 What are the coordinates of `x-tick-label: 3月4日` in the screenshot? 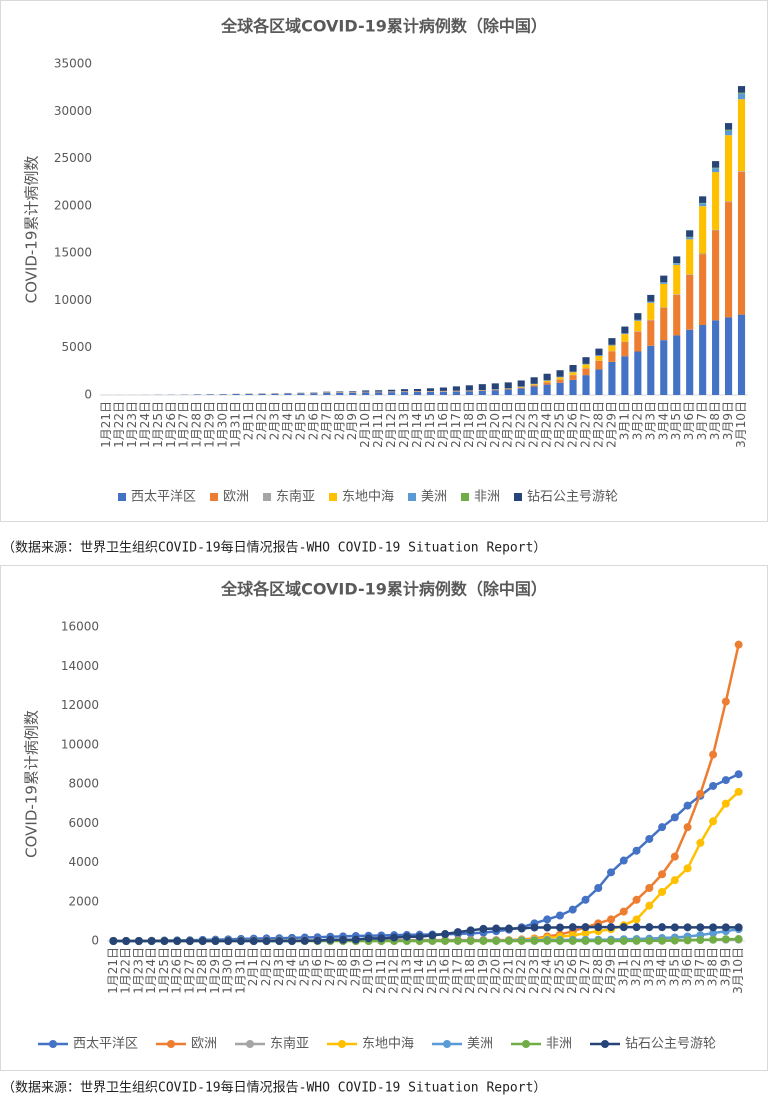 It's located at (662, 966).